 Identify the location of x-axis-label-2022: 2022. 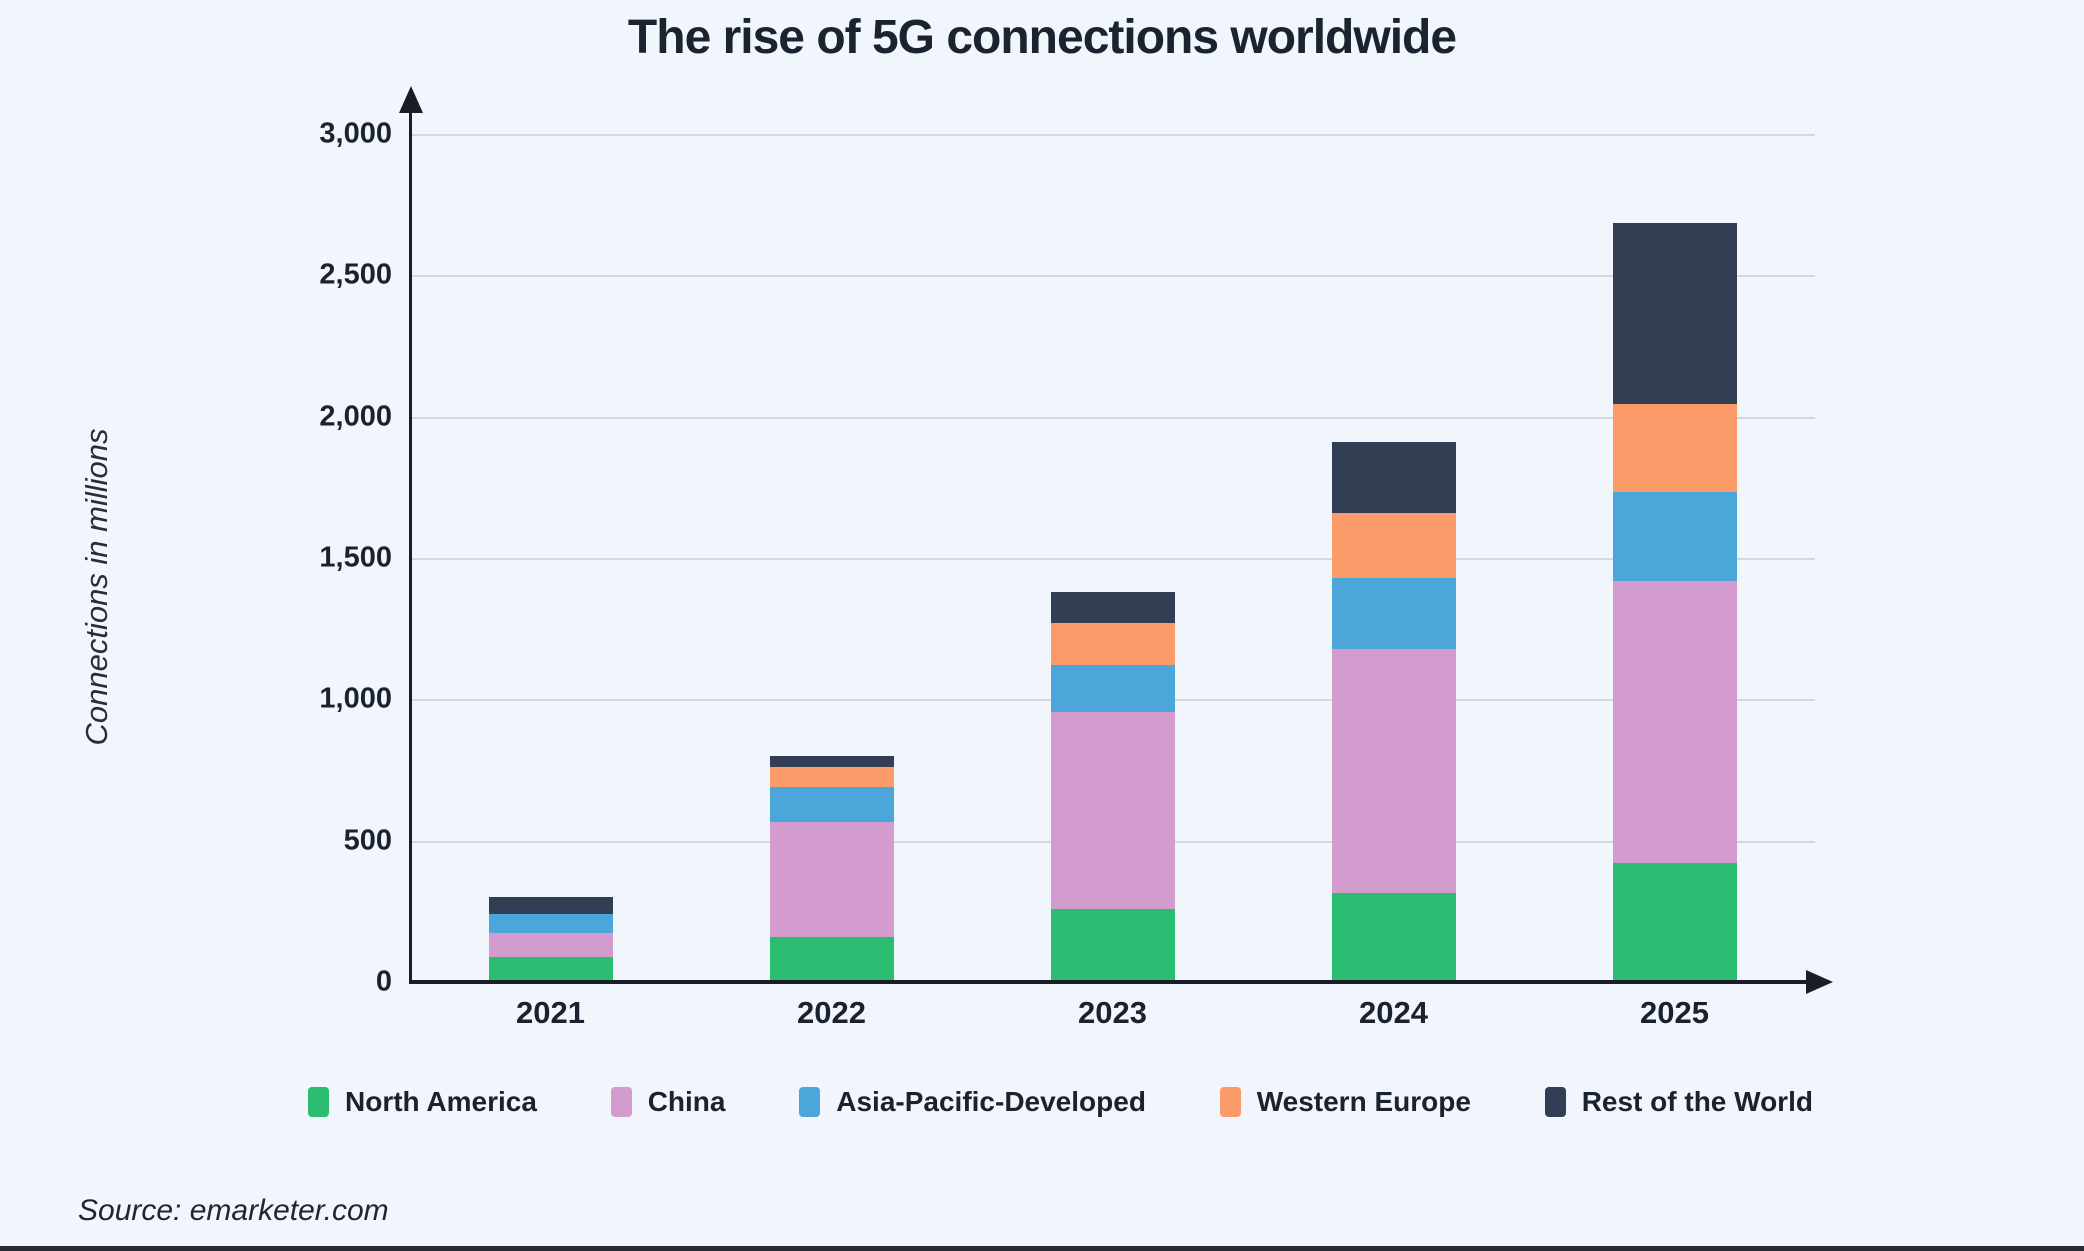
(831, 1012).